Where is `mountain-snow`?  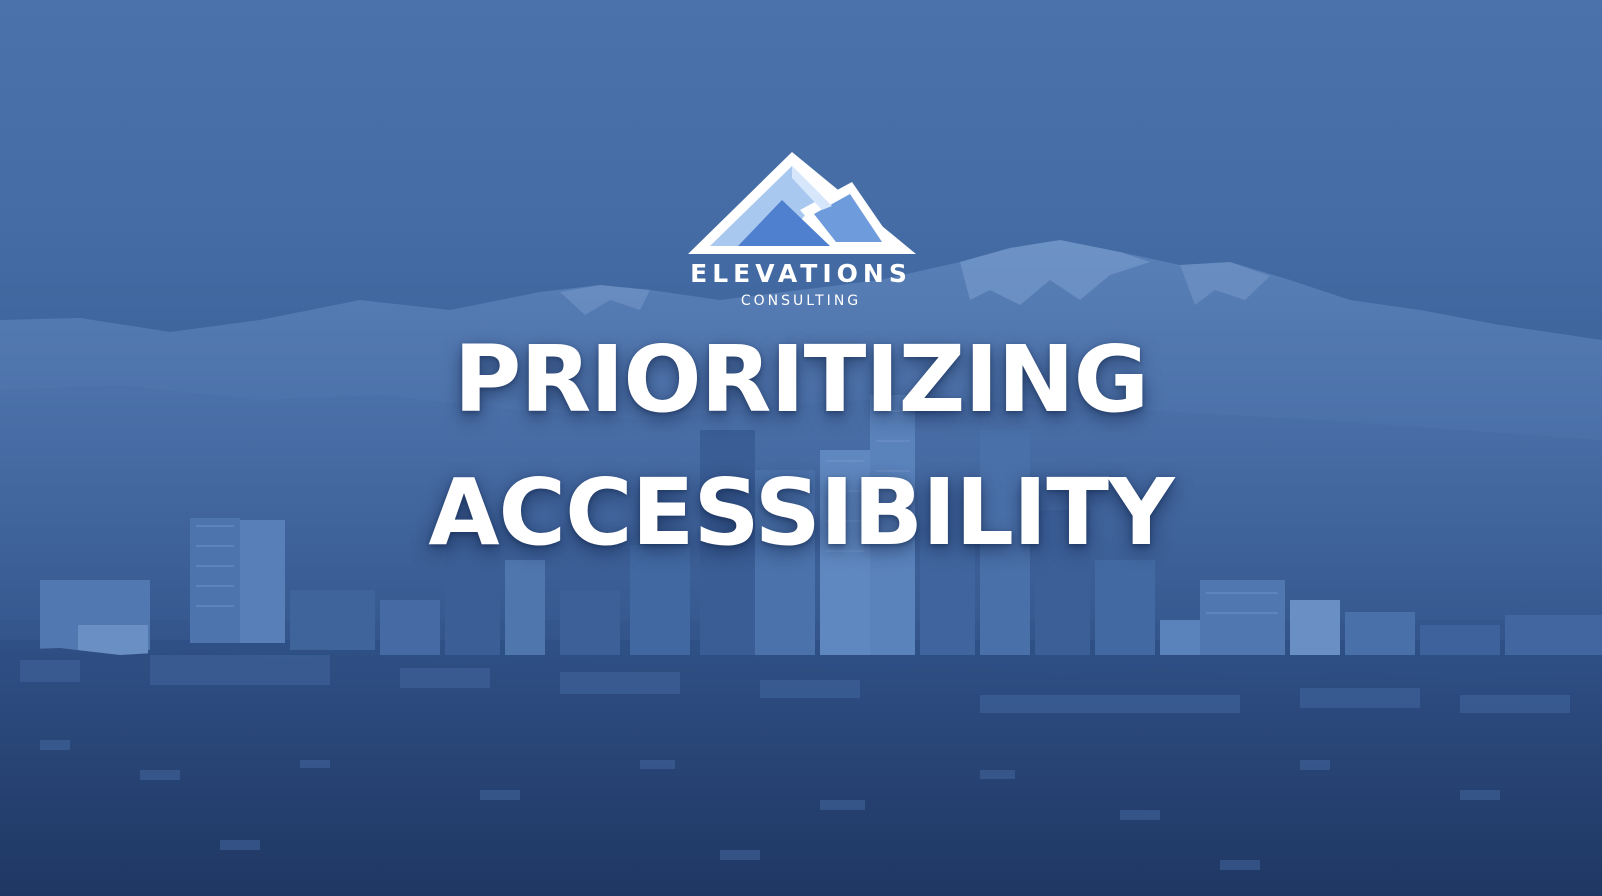
mountain-snow is located at coordinates (1055, 272).